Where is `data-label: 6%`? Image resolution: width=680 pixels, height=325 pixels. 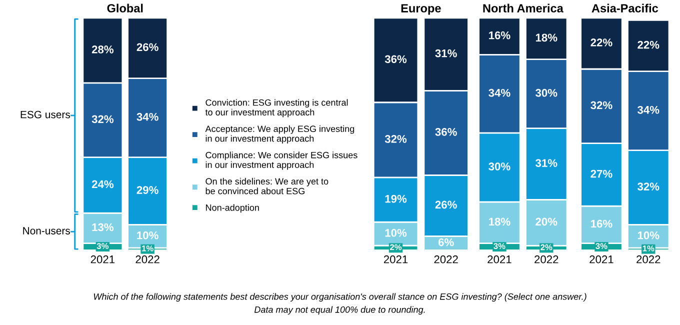
data-label: 6% is located at coordinates (446, 242).